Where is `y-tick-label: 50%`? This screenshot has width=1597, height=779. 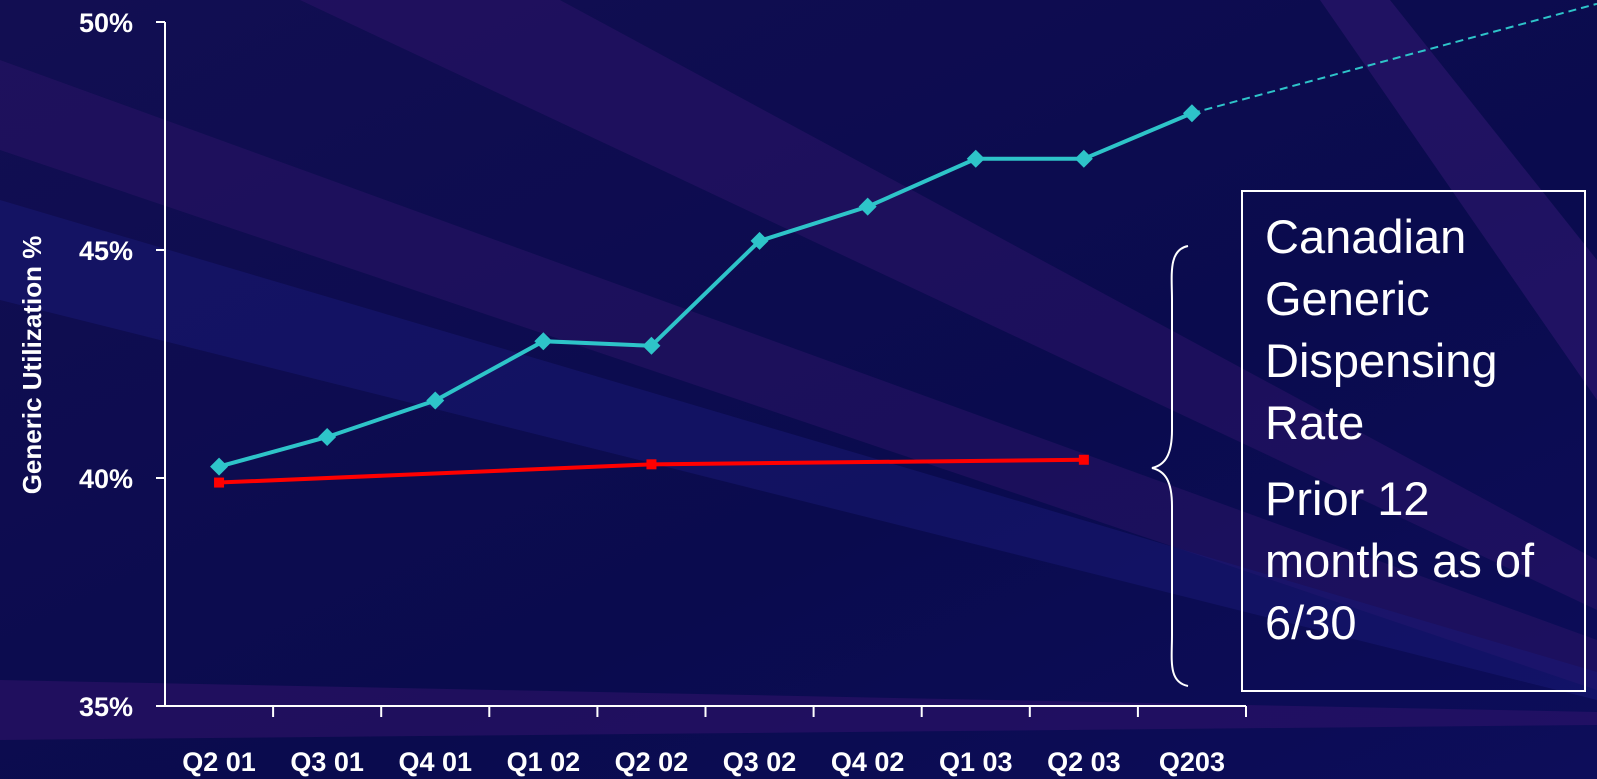
y-tick-label: 50% is located at coordinates (106, 23).